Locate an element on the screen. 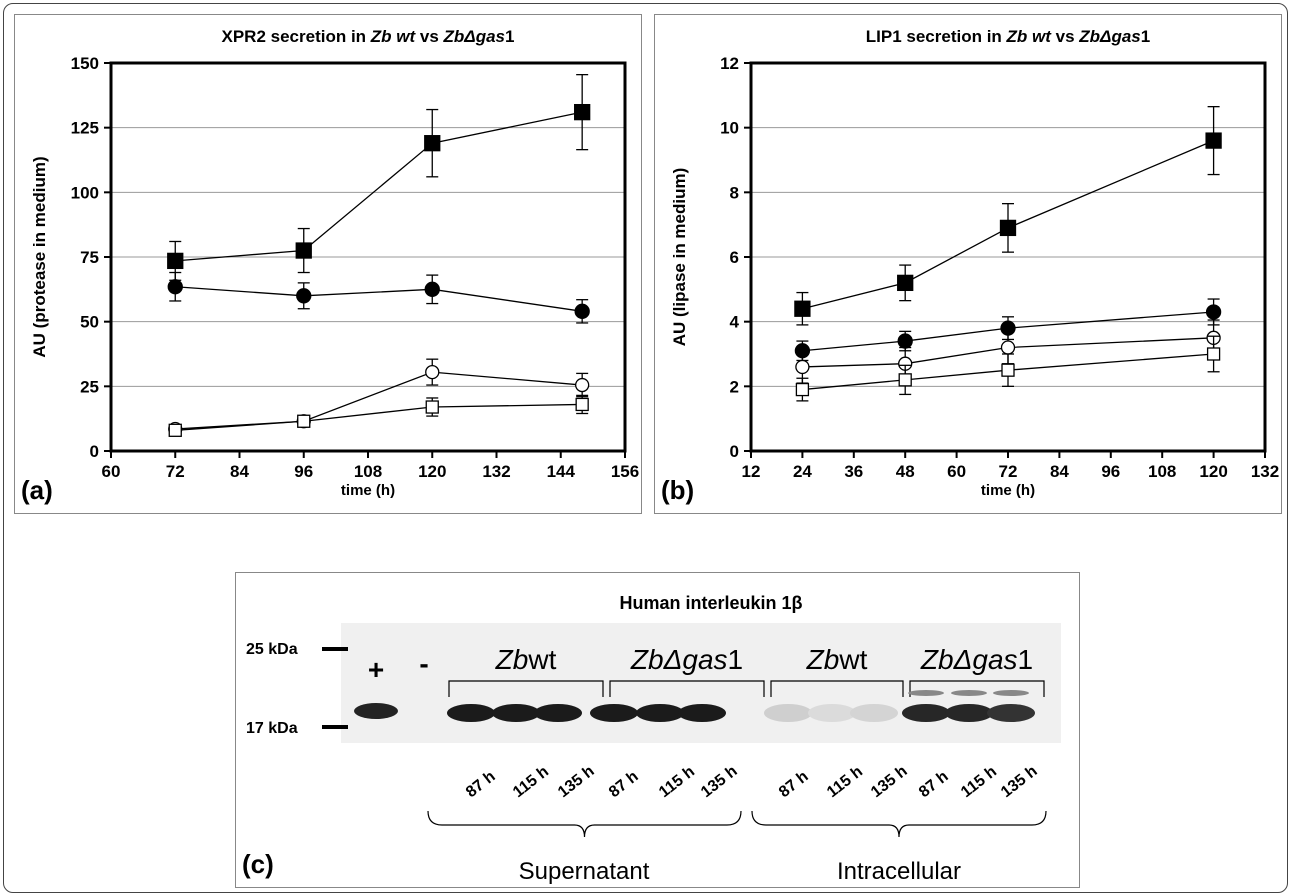  blot-membrane is located at coordinates (701, 683).